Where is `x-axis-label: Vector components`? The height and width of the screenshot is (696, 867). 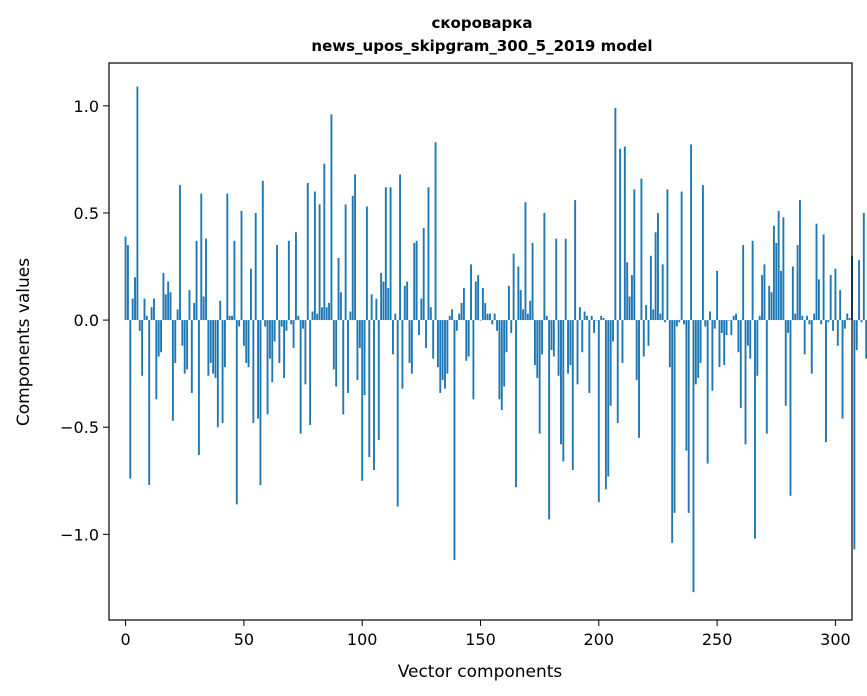
x-axis-label: Vector components is located at coordinates (480, 672).